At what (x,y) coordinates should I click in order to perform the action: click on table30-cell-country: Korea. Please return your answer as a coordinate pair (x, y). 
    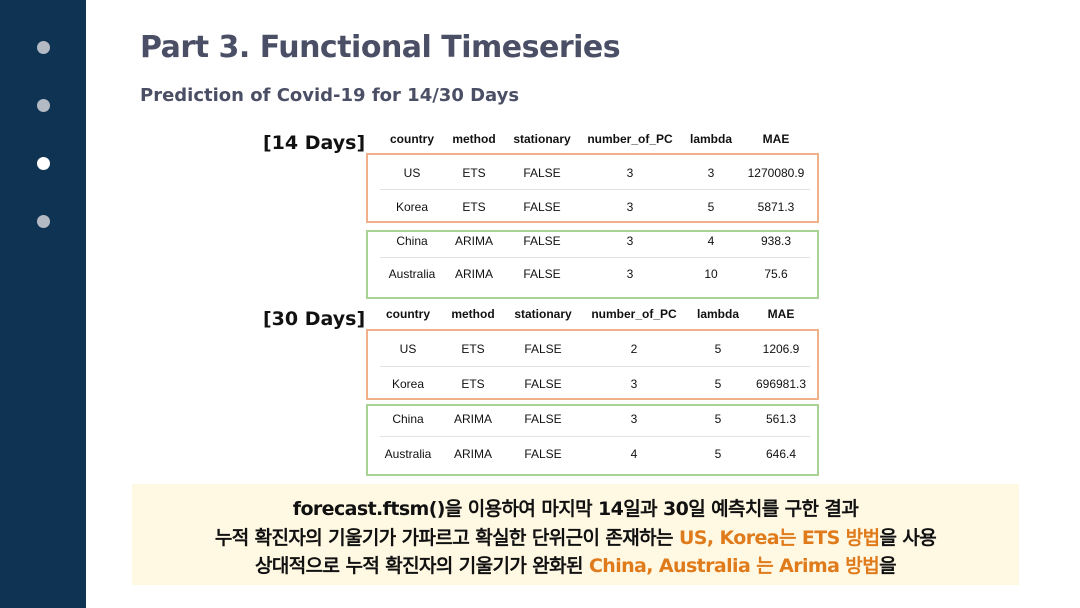
    Looking at the image, I should click on (408, 384).